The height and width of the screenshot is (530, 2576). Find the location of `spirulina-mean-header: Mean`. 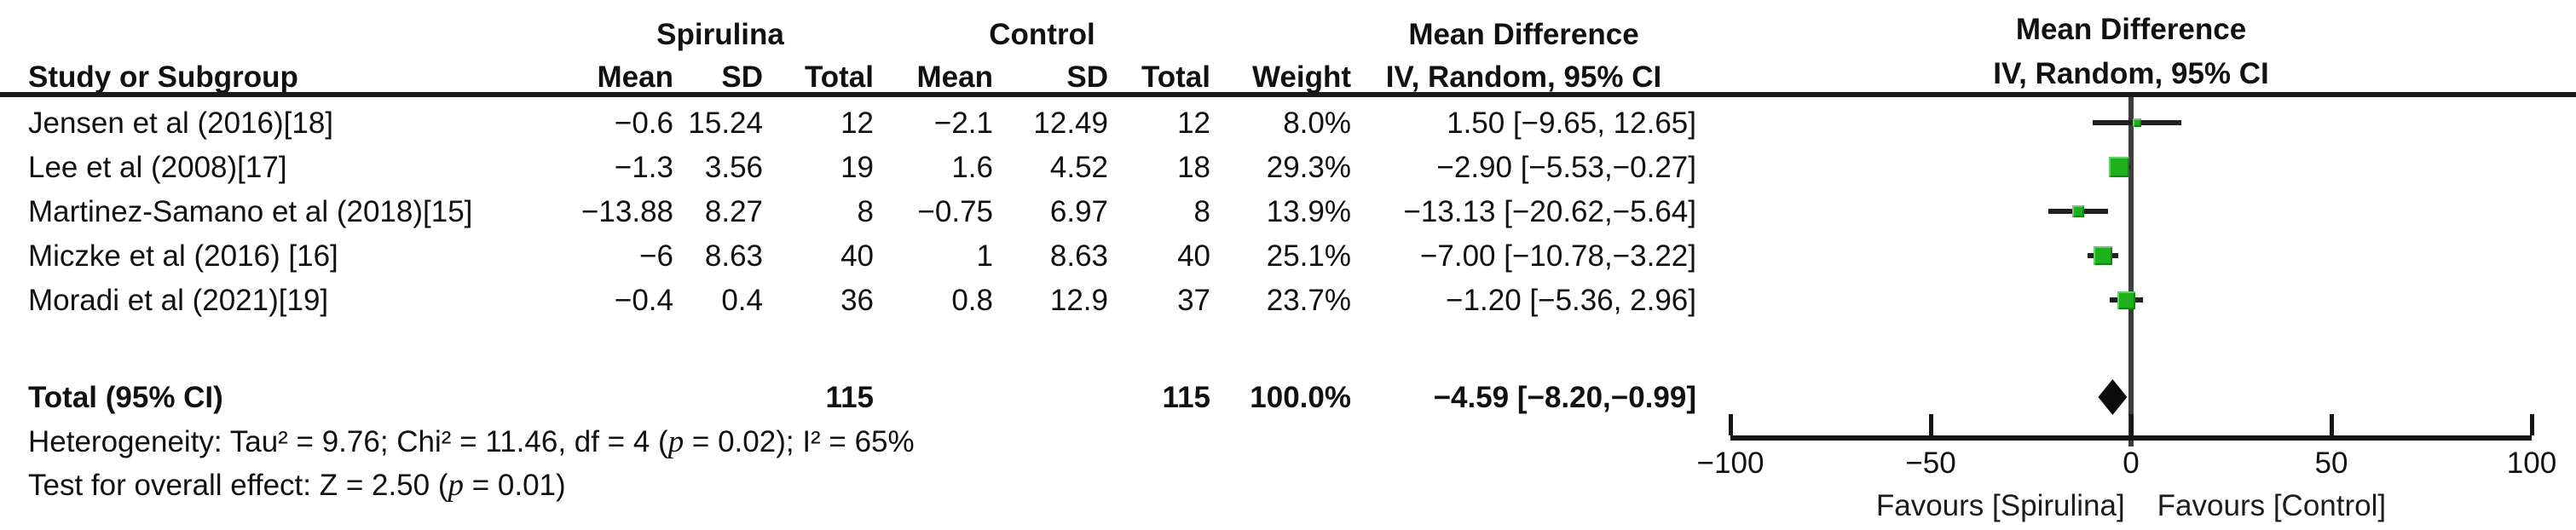

spirulina-mean-header: Mean is located at coordinates (635, 77).